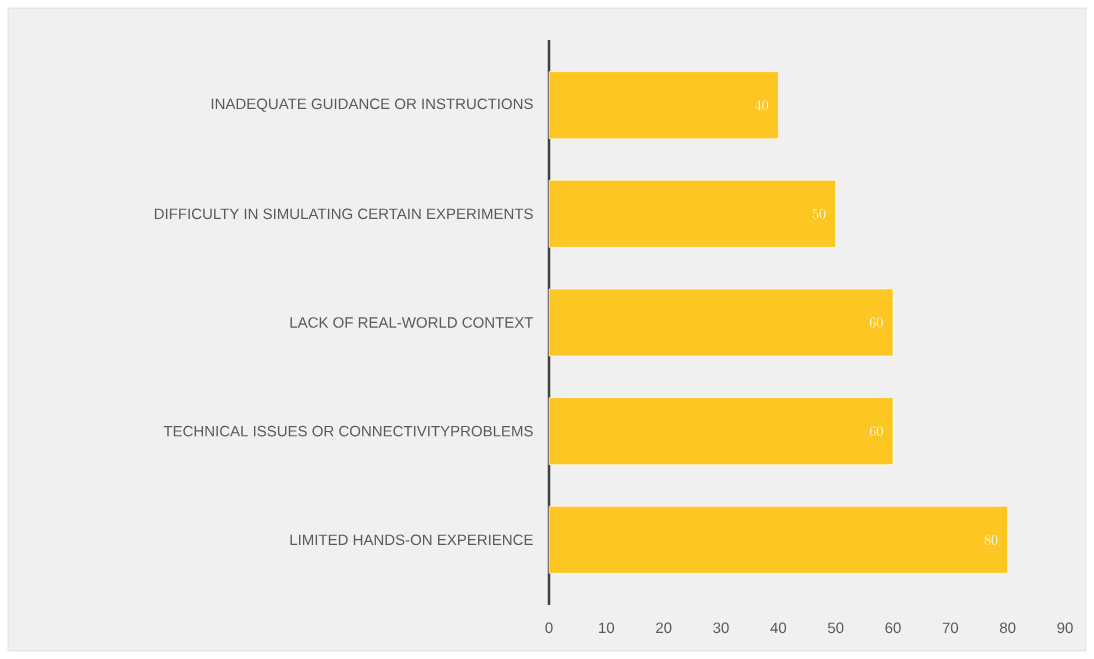 The height and width of the screenshot is (659, 1094). Describe the element at coordinates (835, 628) in the screenshot. I see `x-tick-label: 50` at that location.